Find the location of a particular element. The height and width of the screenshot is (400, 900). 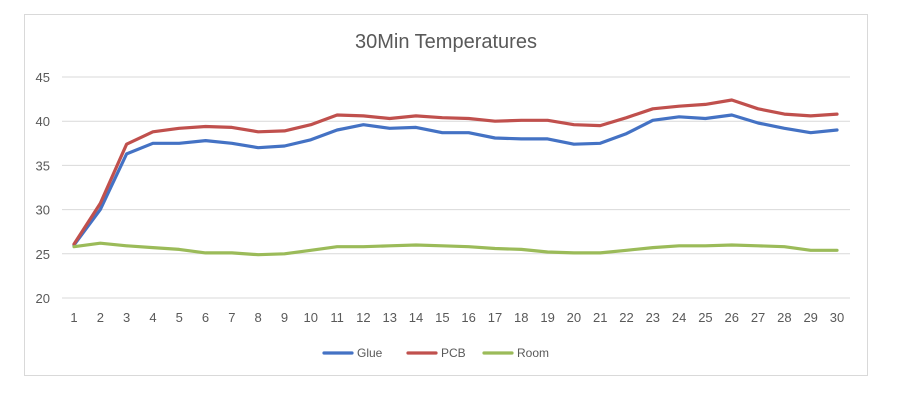

legend: Glue PCB Room is located at coordinates (435, 353).